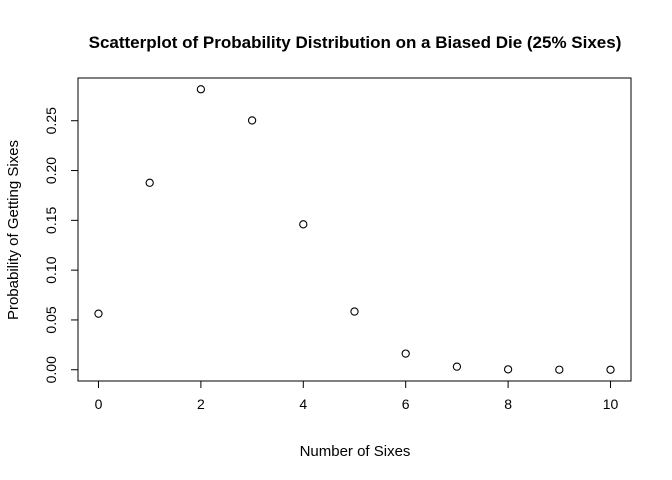  What do you see at coordinates (406, 404) in the screenshot?
I see `x-tick-label: 6` at bounding box center [406, 404].